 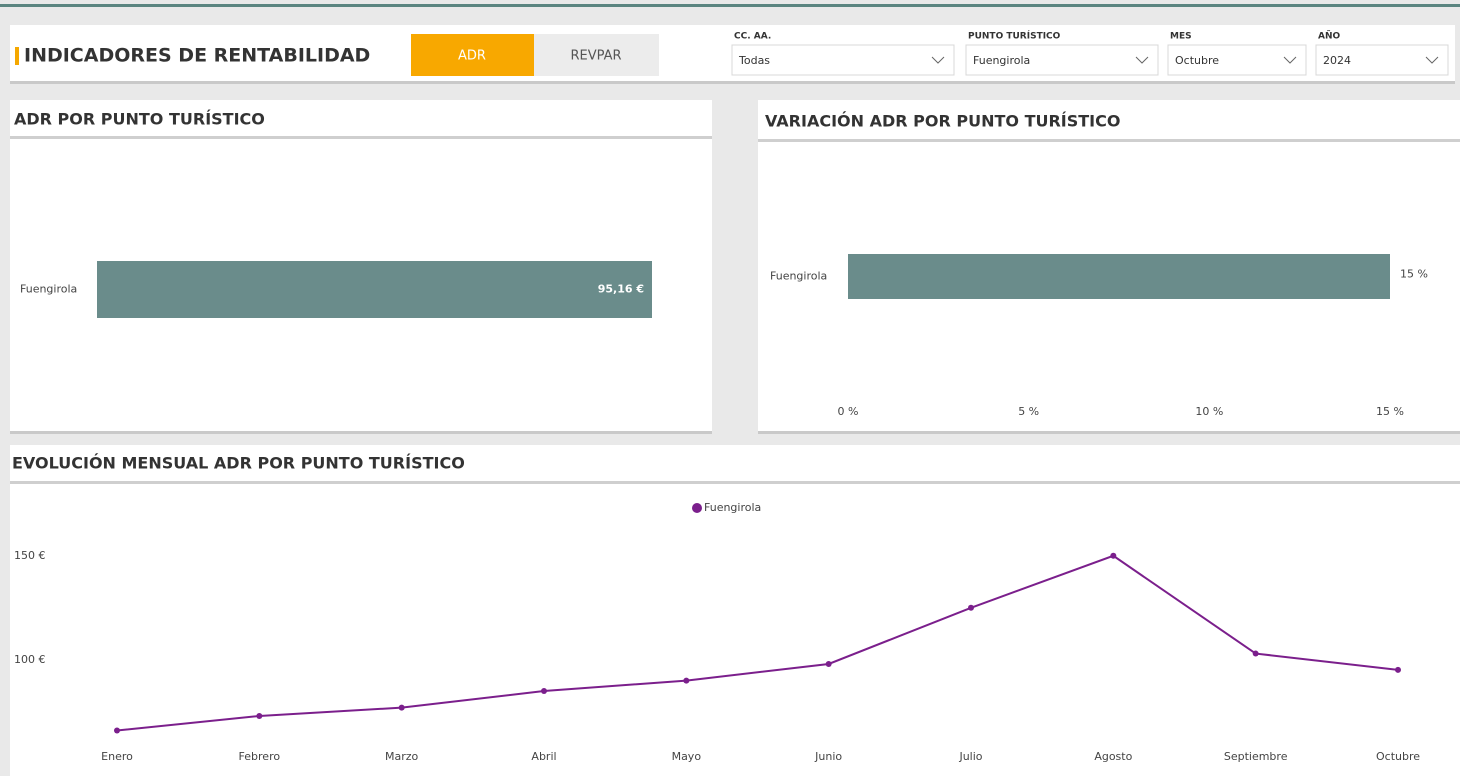 I want to click on y-tick-label: 100 €, so click(x=30, y=659).